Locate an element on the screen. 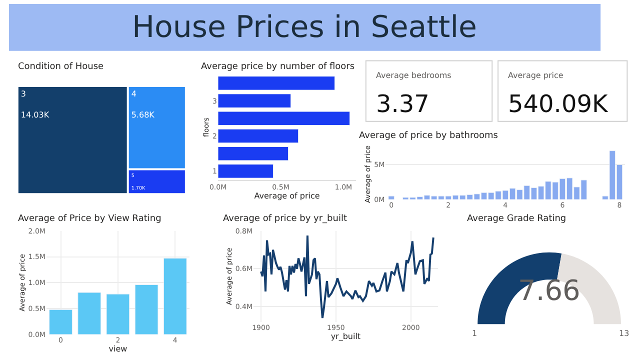  chart-title: Average Grade Rating is located at coordinates (516, 219).